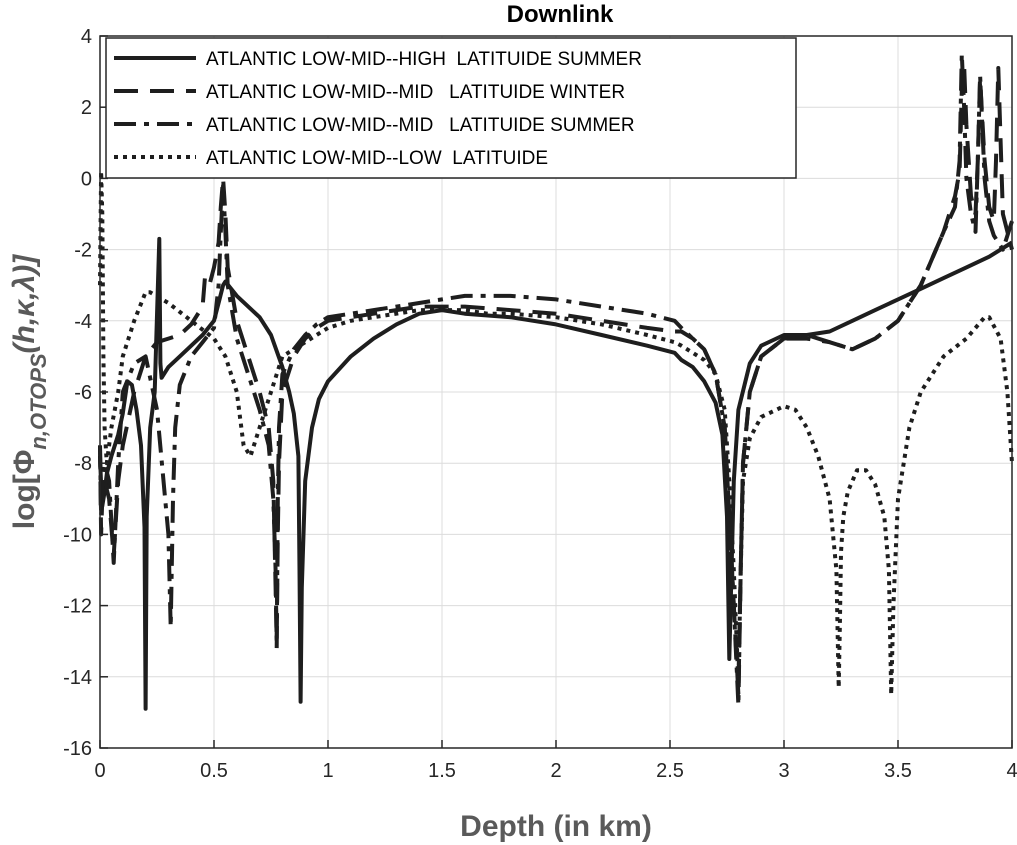 Image resolution: width=1017 pixels, height=845 pixels. I want to click on y-tick-label: -14, so click(77, 678).